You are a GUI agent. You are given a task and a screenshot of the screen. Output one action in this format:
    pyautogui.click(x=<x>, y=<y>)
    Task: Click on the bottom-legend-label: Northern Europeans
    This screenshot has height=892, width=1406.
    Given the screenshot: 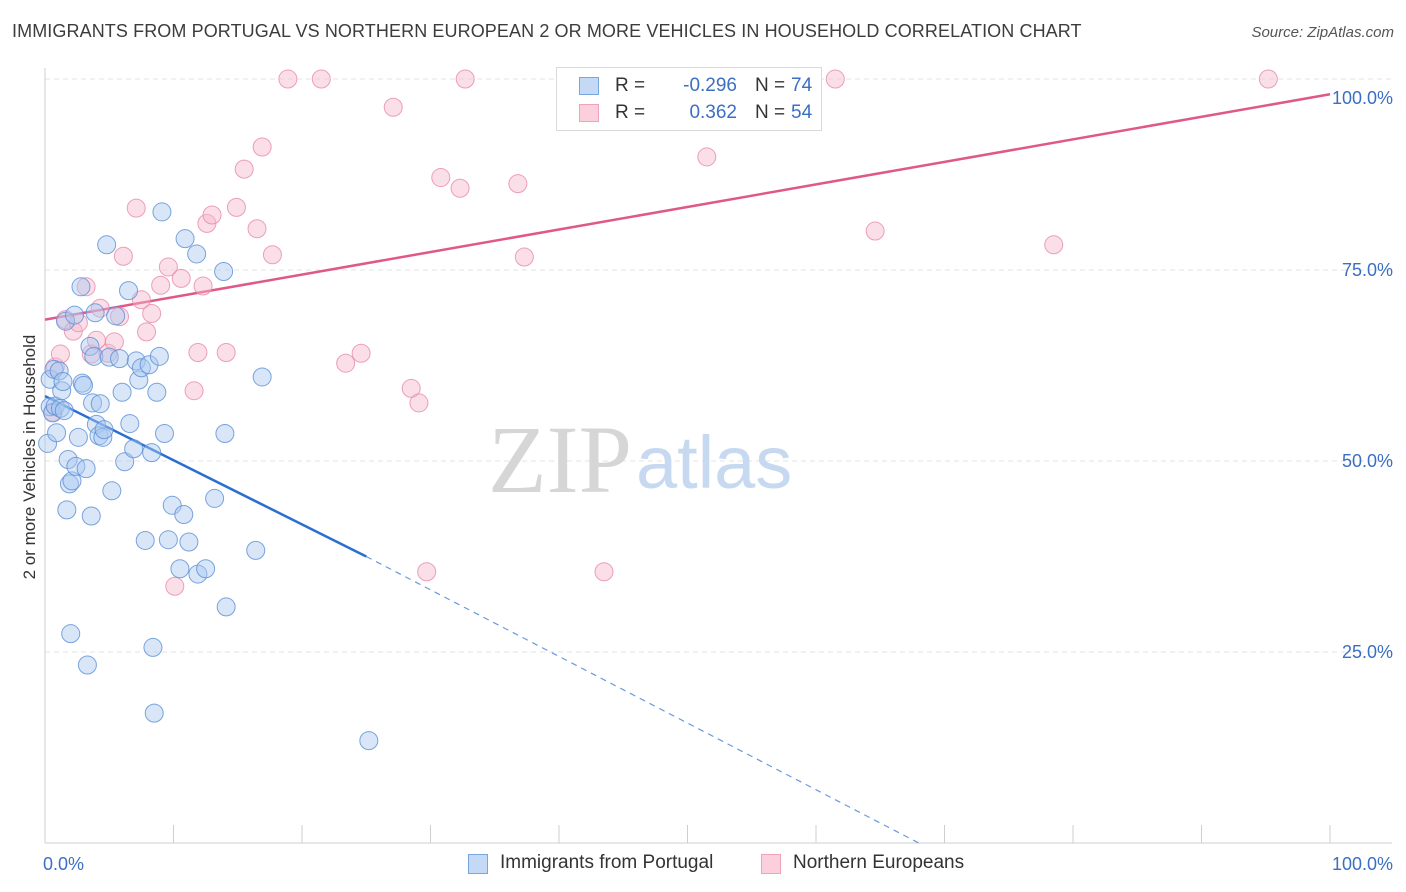 What is the action you would take?
    pyautogui.click(x=879, y=862)
    